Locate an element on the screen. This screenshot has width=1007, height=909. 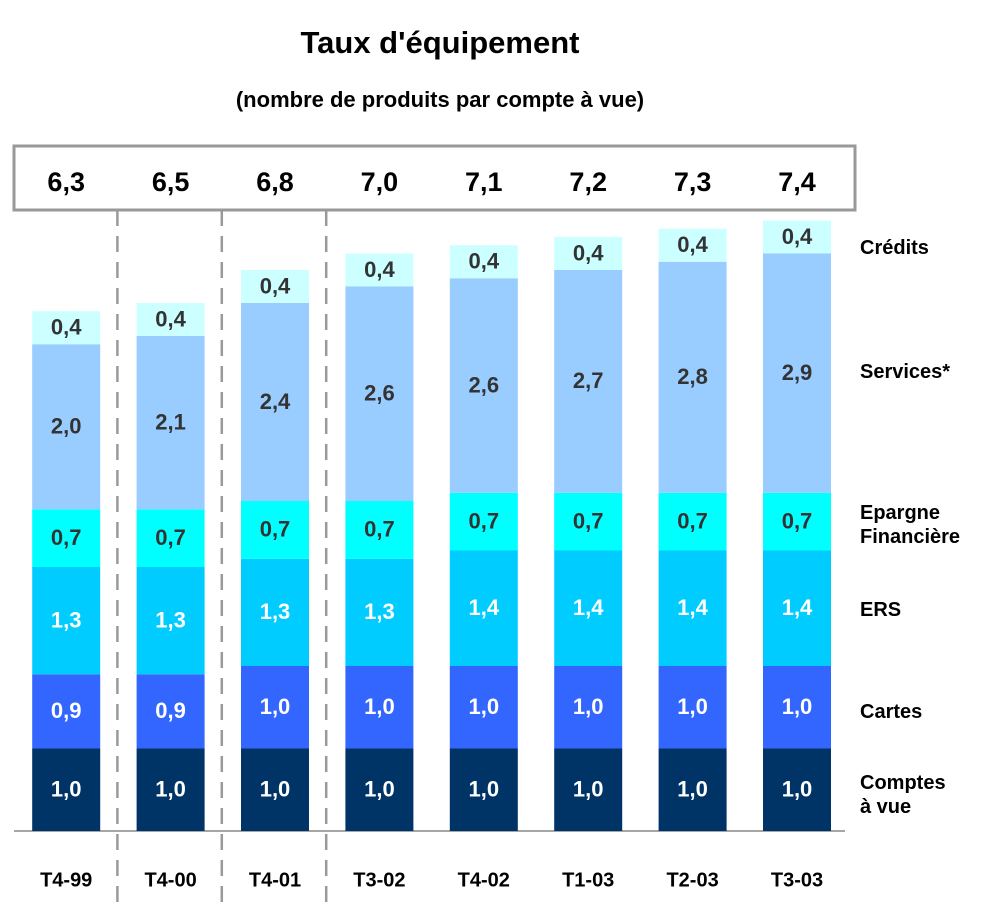
total-label: 6,5 is located at coordinates (171, 182).